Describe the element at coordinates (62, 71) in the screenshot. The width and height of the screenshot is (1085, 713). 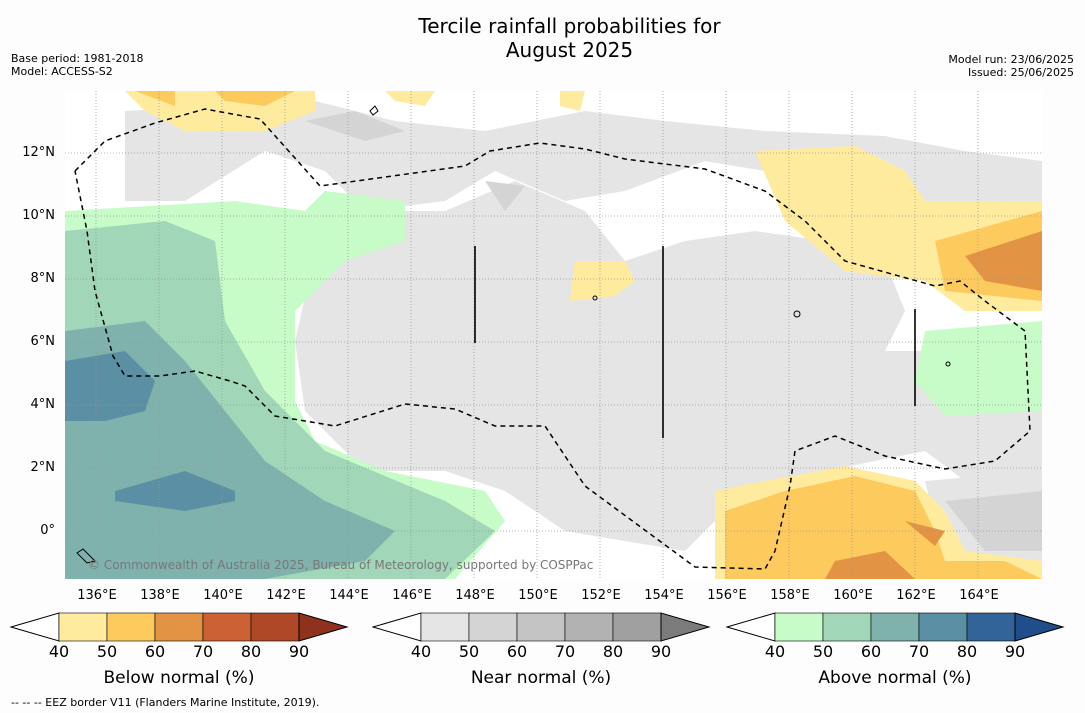
I see `model-name: Model: ACCESS-S2` at that location.